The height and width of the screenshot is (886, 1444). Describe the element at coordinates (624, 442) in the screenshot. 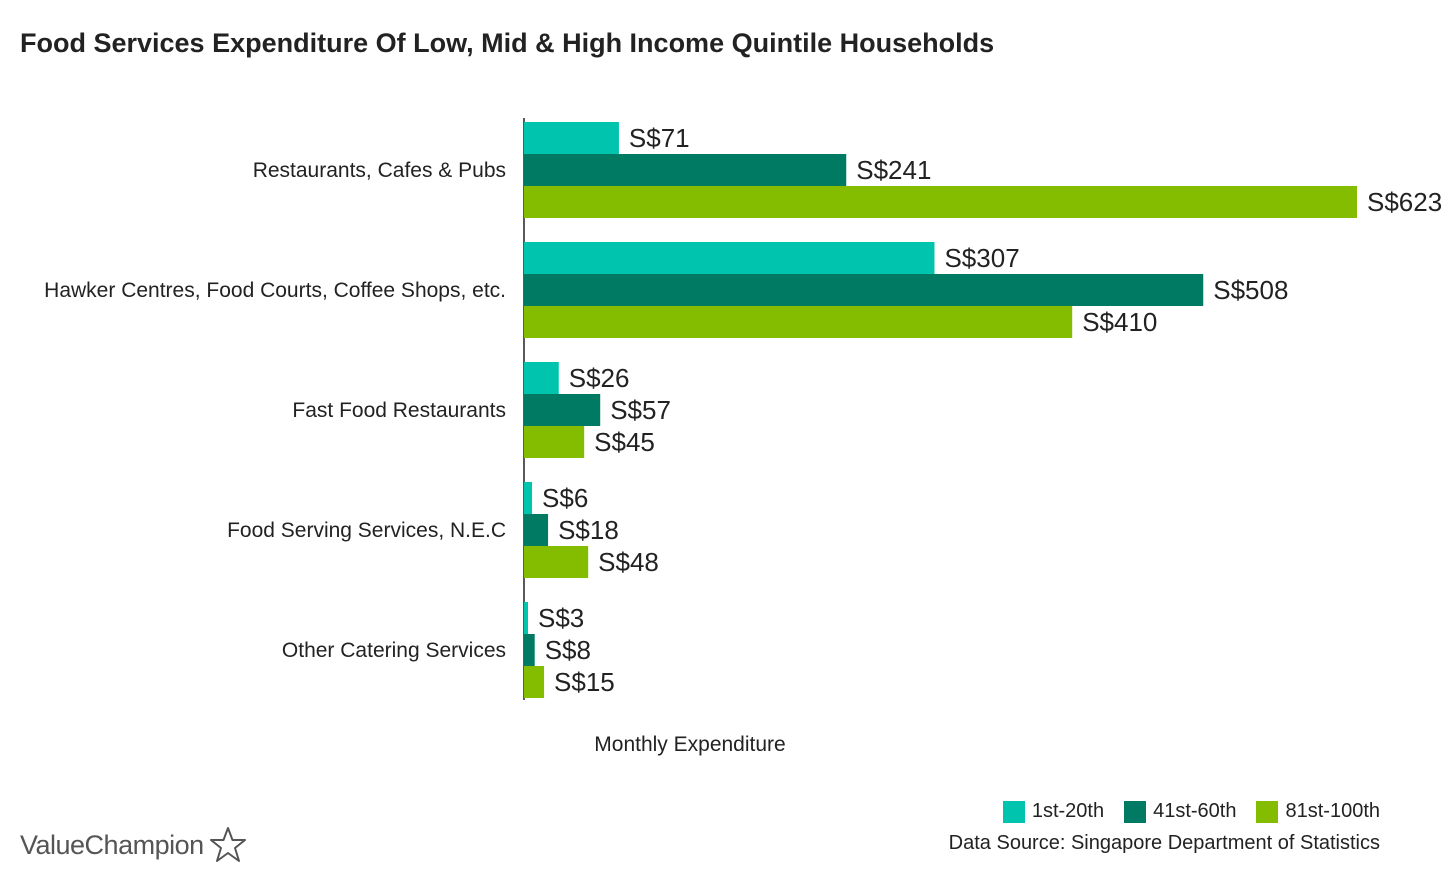

I see `bar-value-label: S$45` at that location.